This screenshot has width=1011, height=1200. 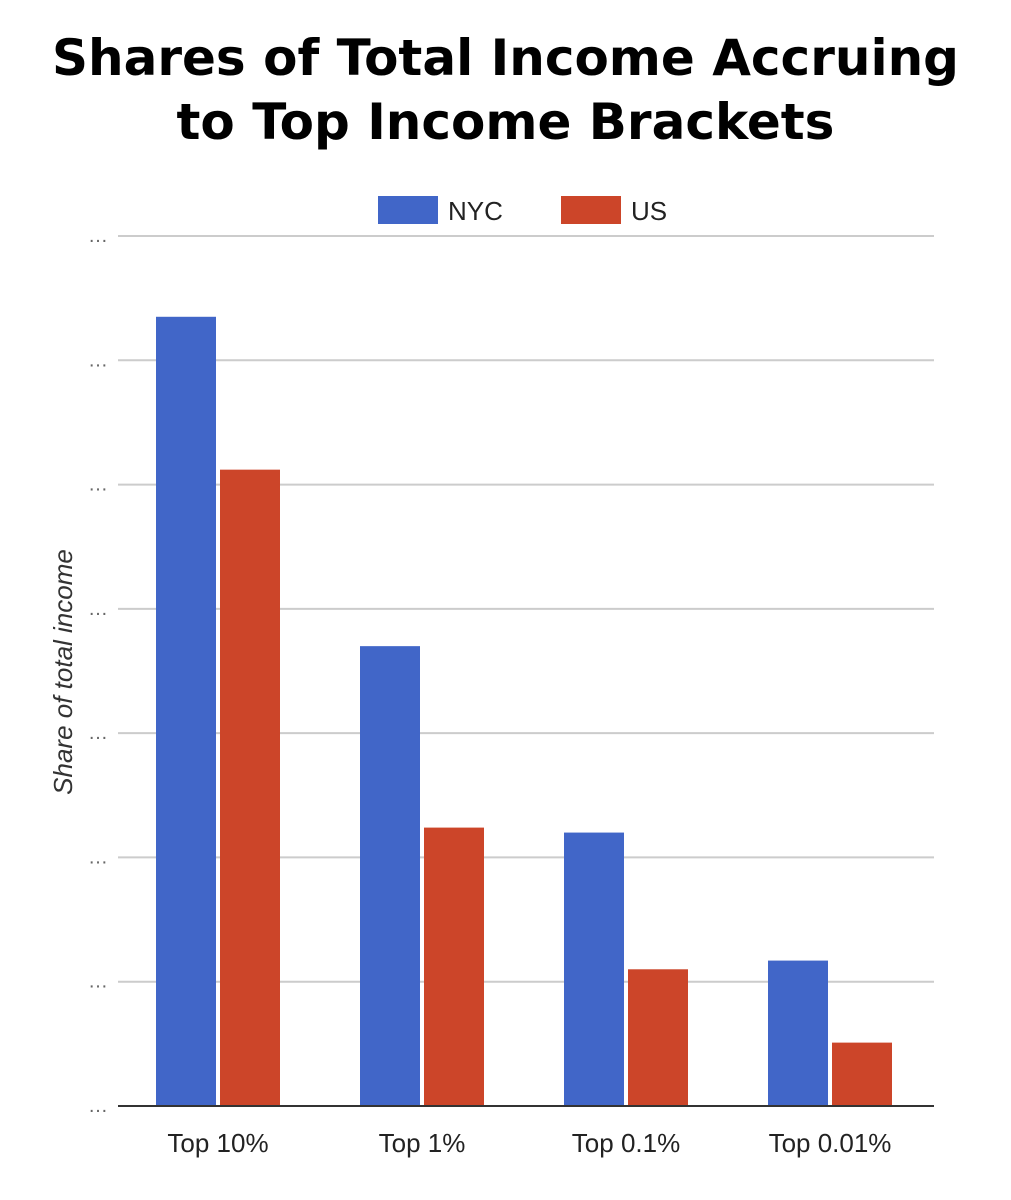 What do you see at coordinates (594, 969) in the screenshot?
I see `bar-nyc-top-0-1-` at bounding box center [594, 969].